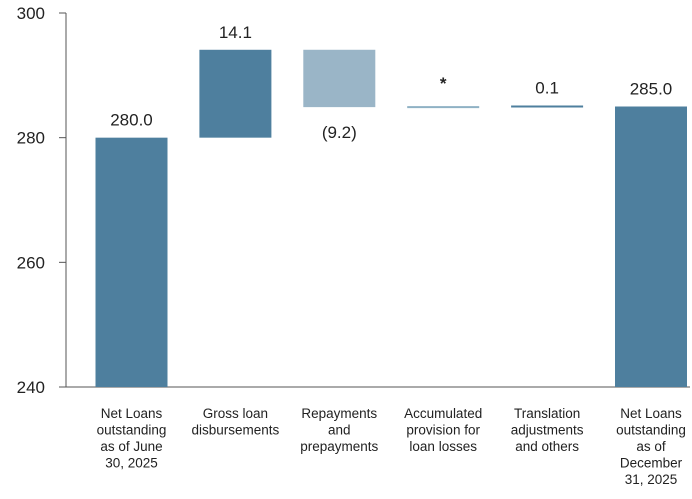 The image size is (692, 499). What do you see at coordinates (131, 120) in the screenshot?
I see `data-label: 280.0` at bounding box center [131, 120].